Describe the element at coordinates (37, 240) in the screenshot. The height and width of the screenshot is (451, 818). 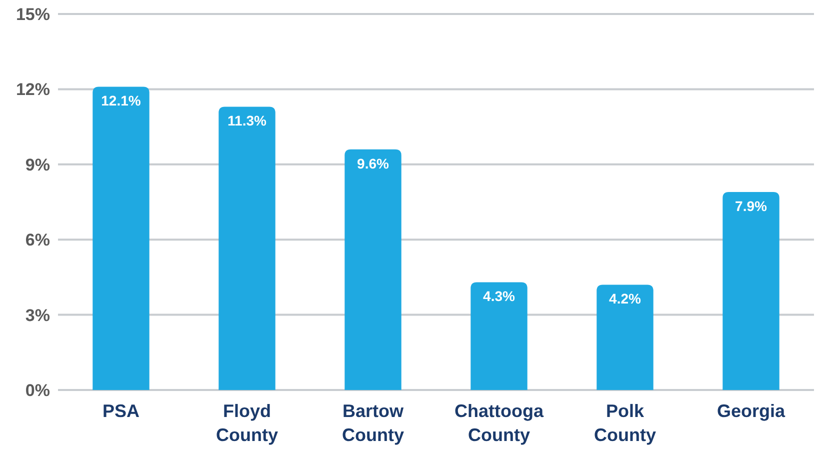
I see `y-tick-label: 6%` at that location.